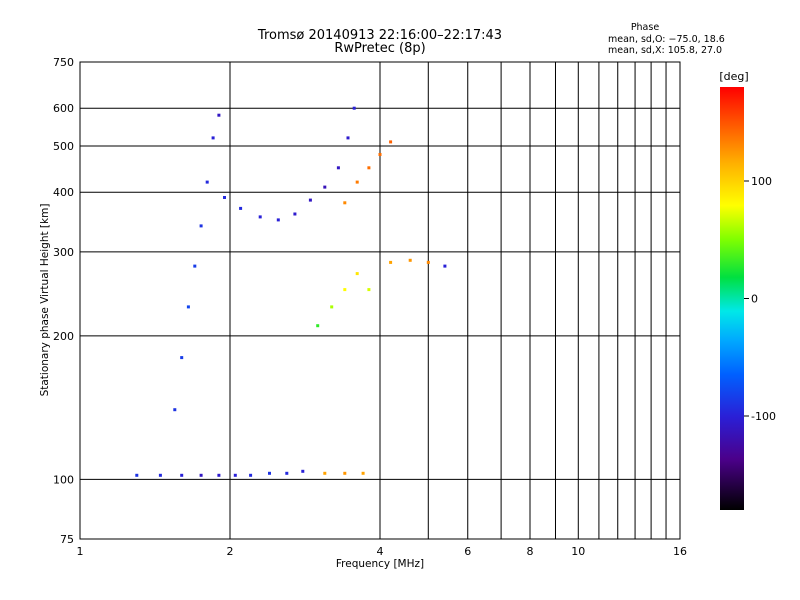  Describe the element at coordinates (530, 551) in the screenshot. I see `x-tick-label: 8` at that location.